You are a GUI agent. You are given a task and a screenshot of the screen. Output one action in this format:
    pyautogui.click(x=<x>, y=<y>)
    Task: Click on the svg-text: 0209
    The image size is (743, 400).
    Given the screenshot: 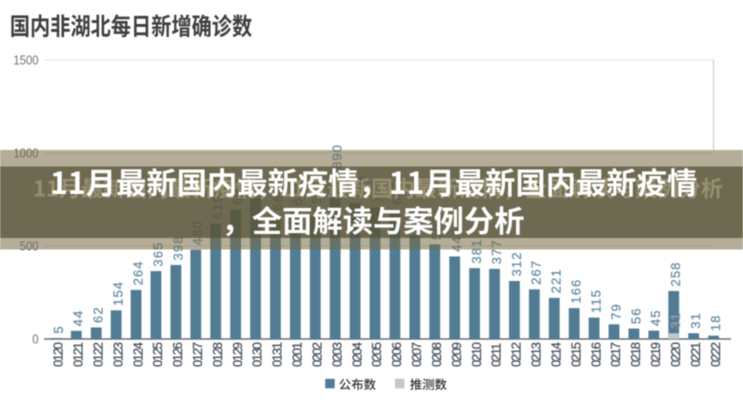 What is the action you would take?
    pyautogui.click(x=456, y=354)
    